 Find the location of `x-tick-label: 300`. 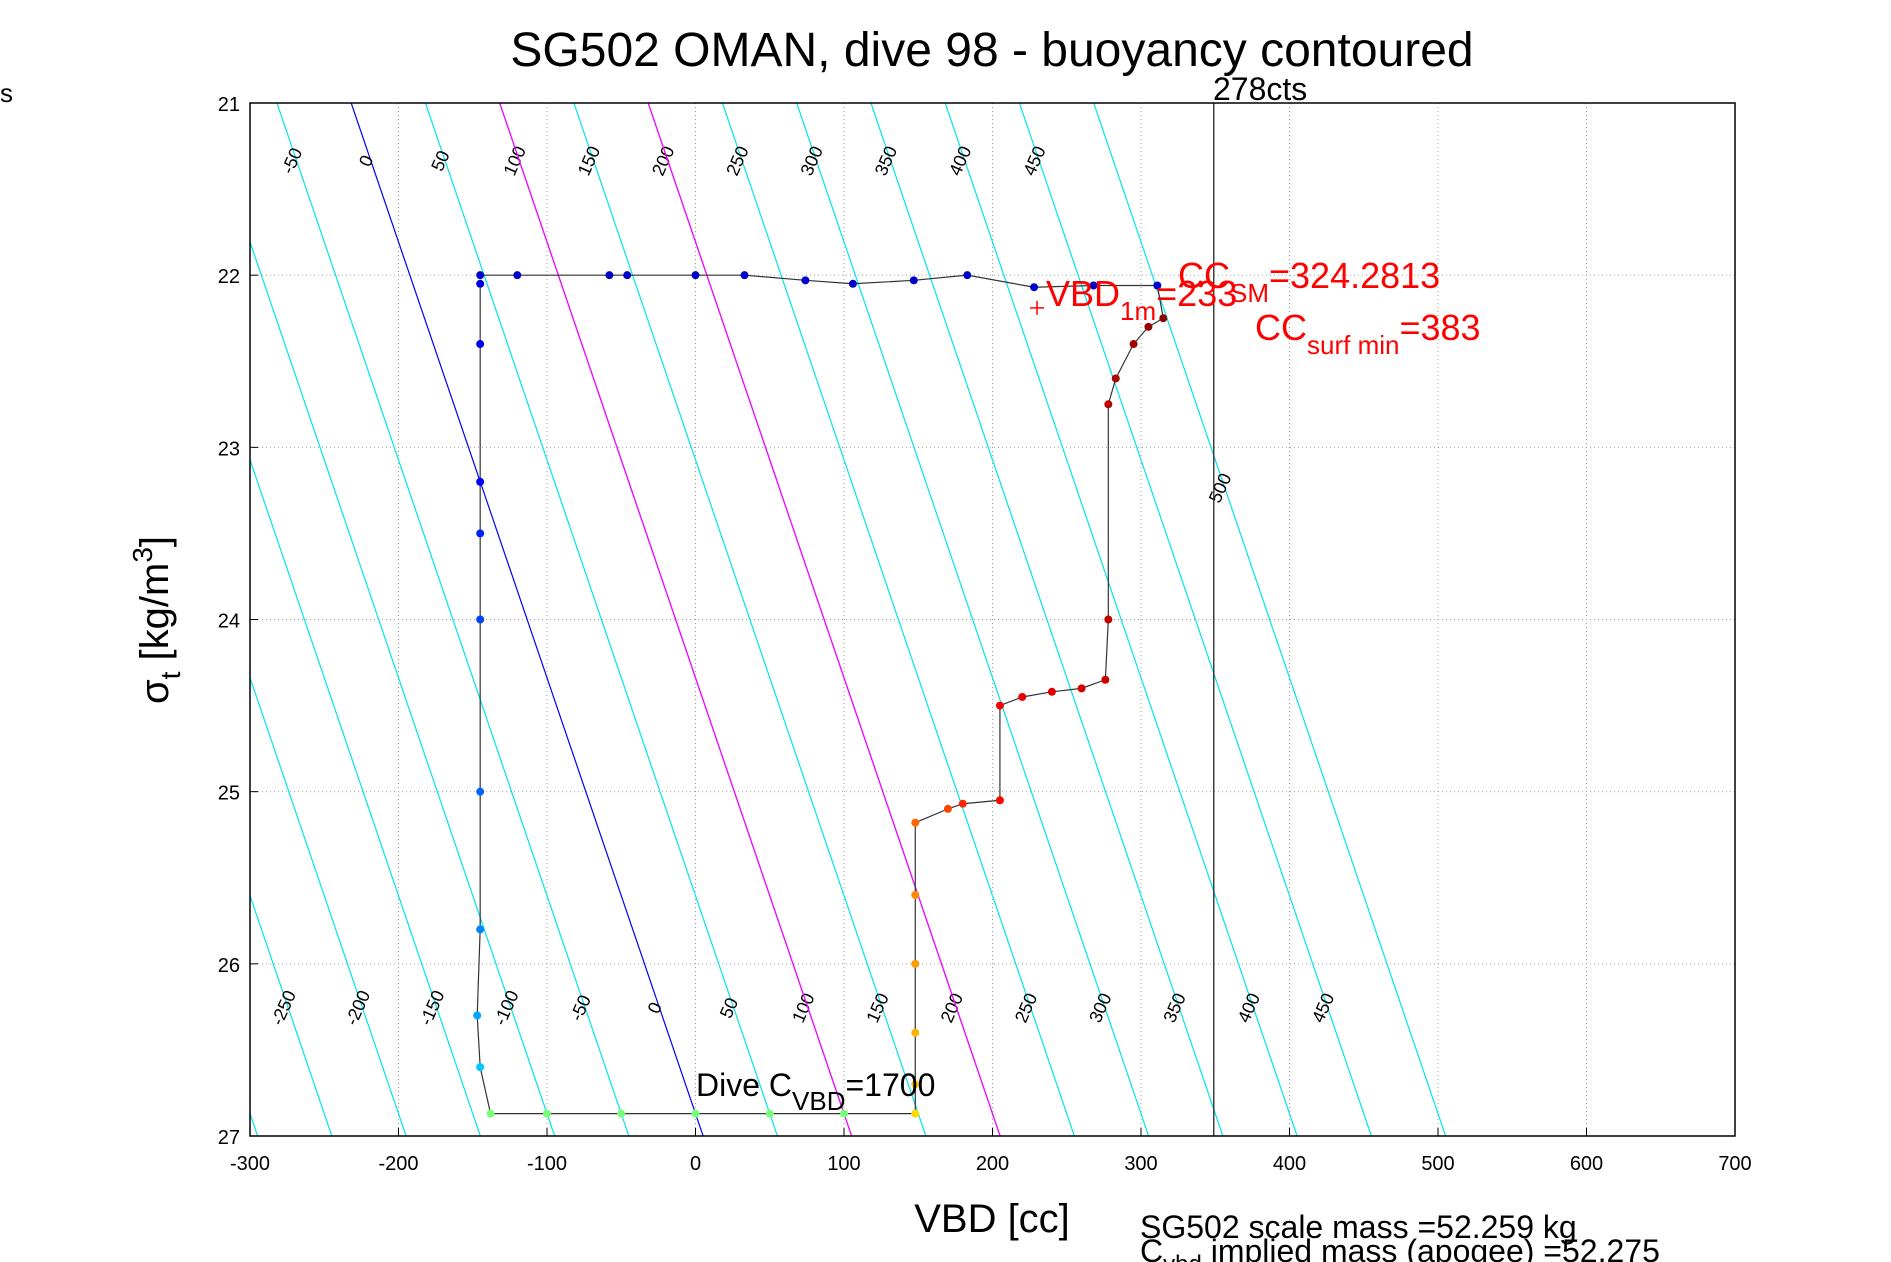

x-tick-label: 300 is located at coordinates (1140, 1164).